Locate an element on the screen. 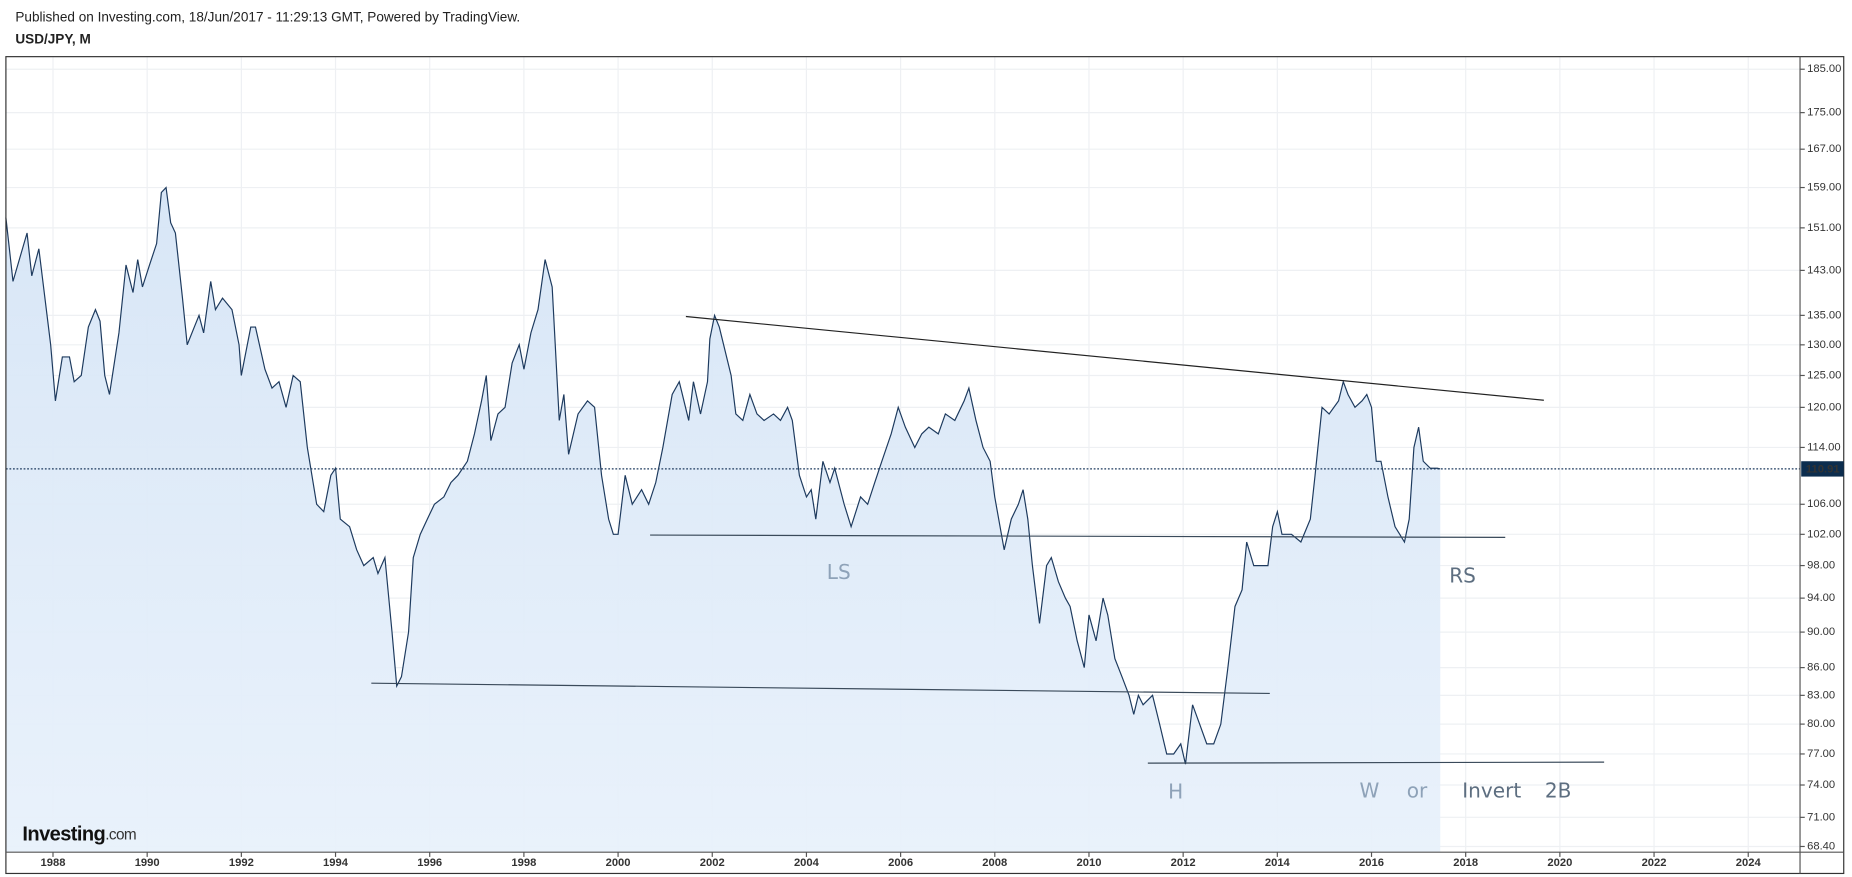 The image size is (1852, 877). y-tick-label: 143.00 is located at coordinates (1824, 270).